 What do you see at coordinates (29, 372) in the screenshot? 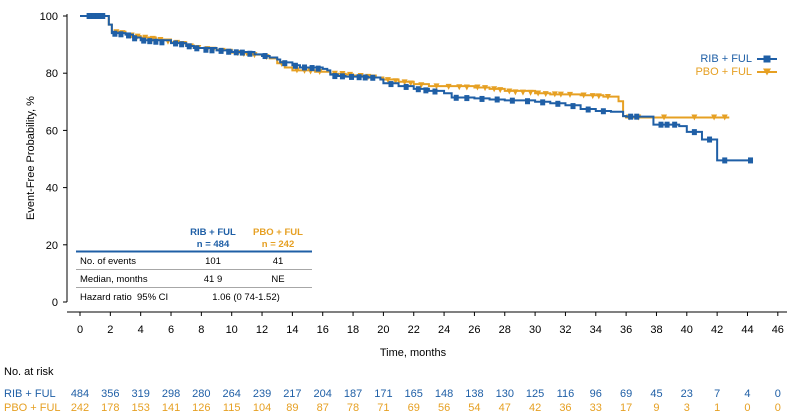
I see `at-risk-title: No. at risk` at bounding box center [29, 372].